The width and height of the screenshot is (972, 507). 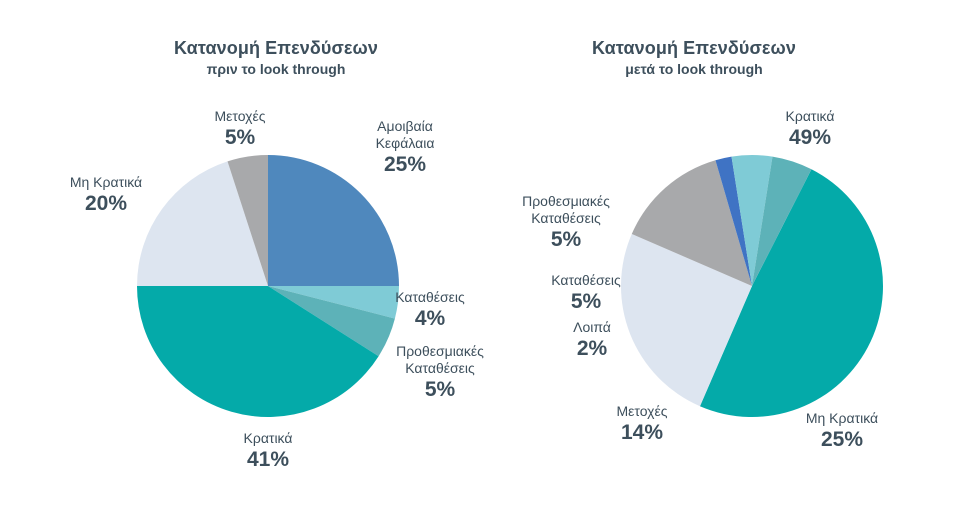 What do you see at coordinates (440, 368) in the screenshot?
I see `slice-label-name-left-2-1: Καταθέσεις` at bounding box center [440, 368].